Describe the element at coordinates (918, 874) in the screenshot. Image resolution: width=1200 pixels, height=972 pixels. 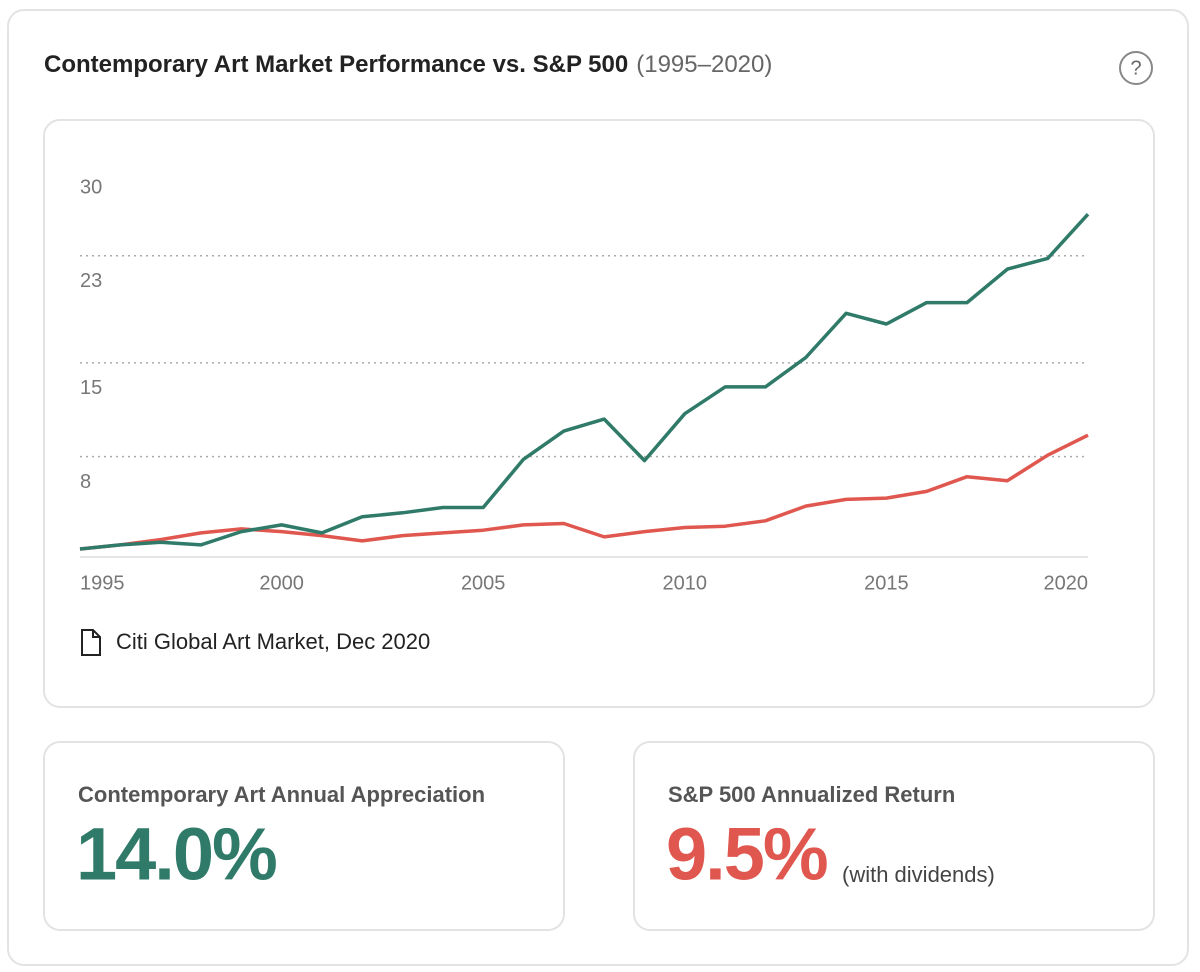
I see `stat-note: (with dividends)` at that location.